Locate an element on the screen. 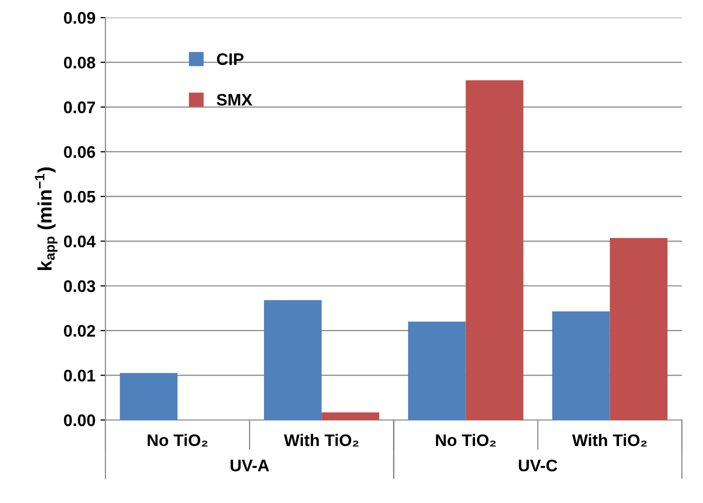  y-tick-label: 0.06 is located at coordinates (80, 152).